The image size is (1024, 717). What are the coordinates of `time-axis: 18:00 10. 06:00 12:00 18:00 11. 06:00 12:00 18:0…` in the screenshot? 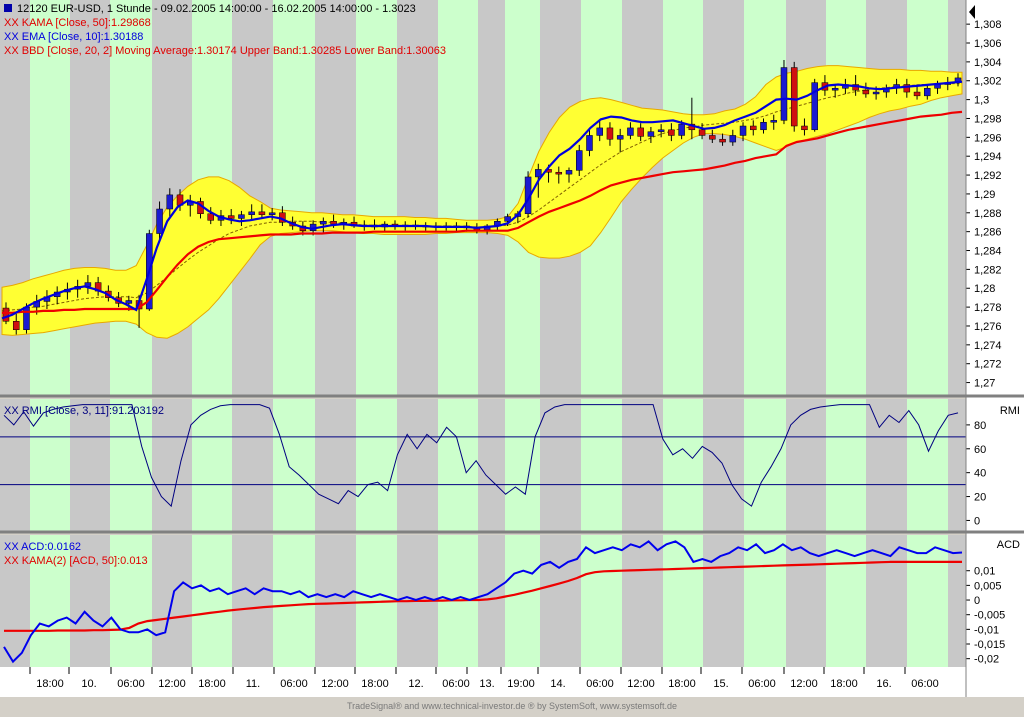 It's located at (484, 678).